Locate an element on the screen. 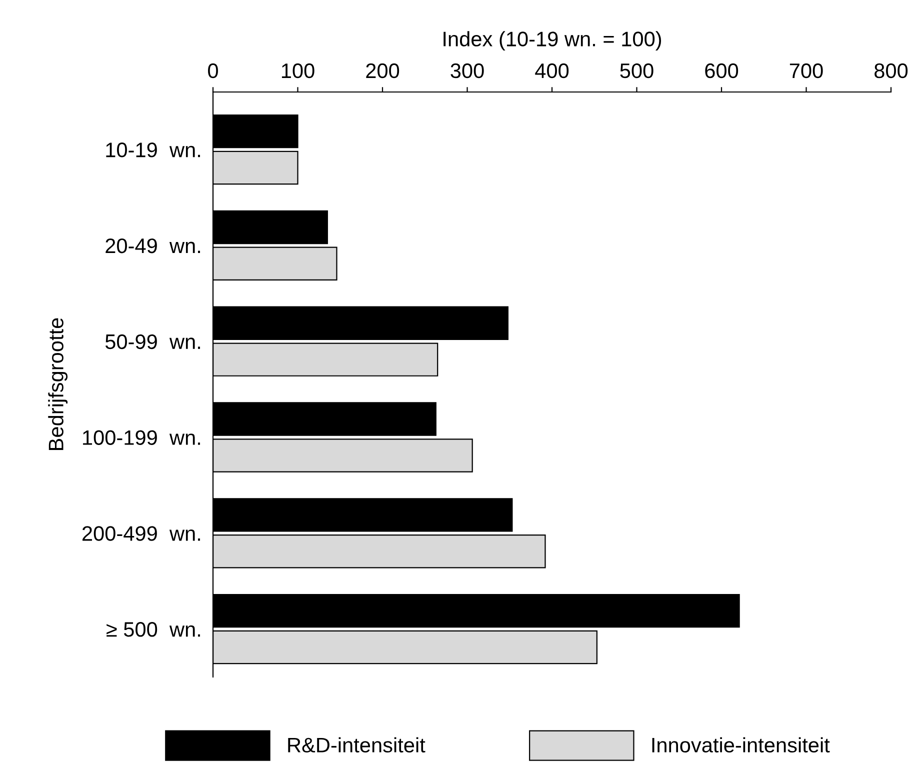 This screenshot has width=915, height=762. y-axis-title: Bedrijfsgrootte is located at coordinates (58, 384).